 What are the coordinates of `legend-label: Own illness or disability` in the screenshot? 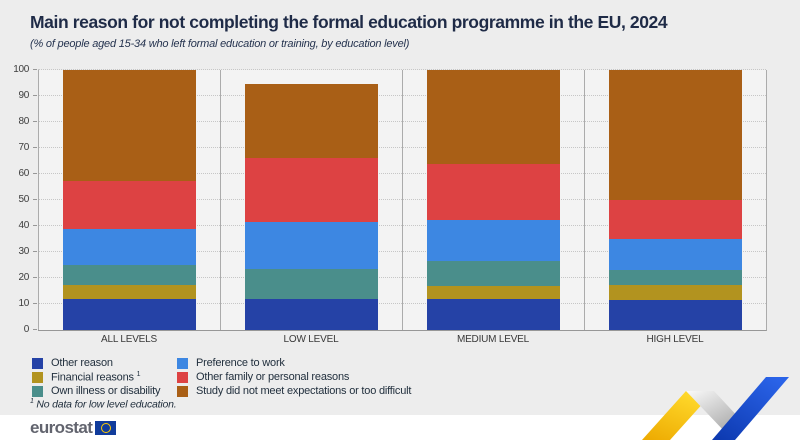 It's located at (106, 391).